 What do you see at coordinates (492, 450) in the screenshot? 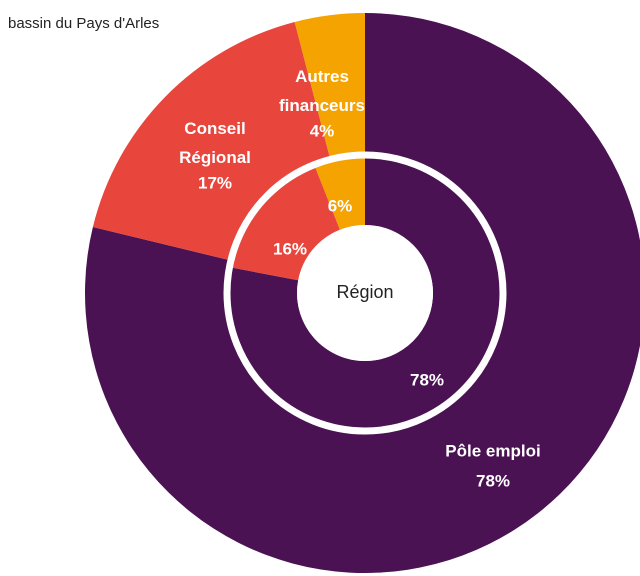
I see `slice-category-label: Pôle emploi` at bounding box center [492, 450].